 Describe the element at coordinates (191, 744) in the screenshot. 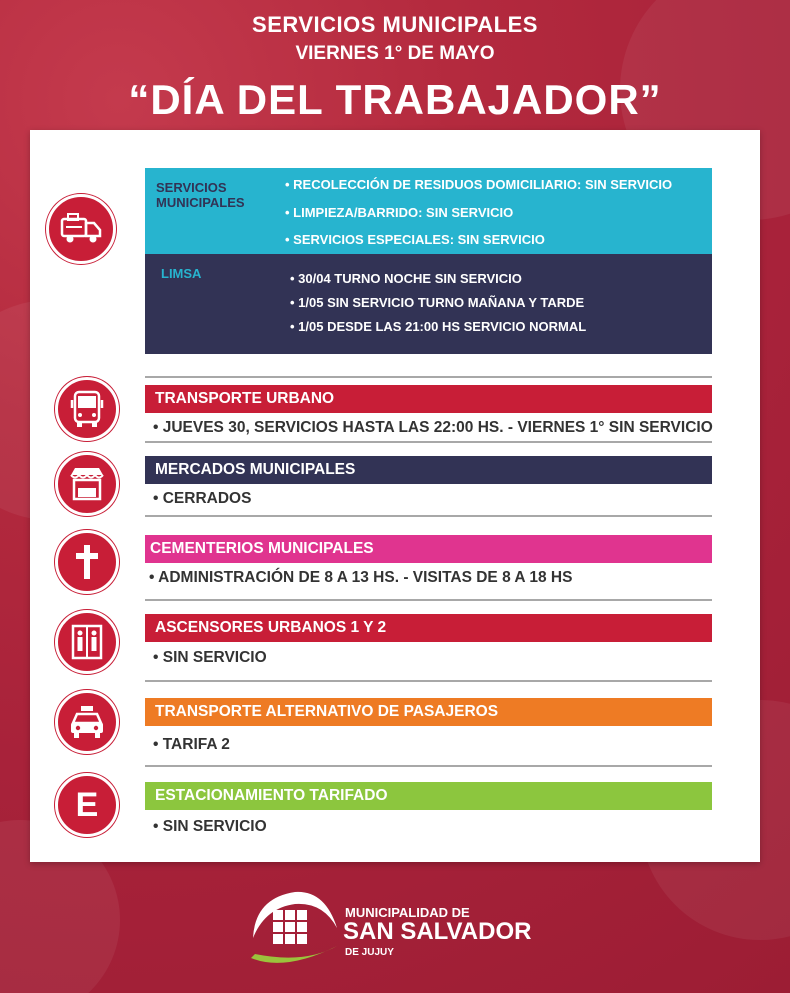

I see `section-detail: • TARIFA 2` at that location.